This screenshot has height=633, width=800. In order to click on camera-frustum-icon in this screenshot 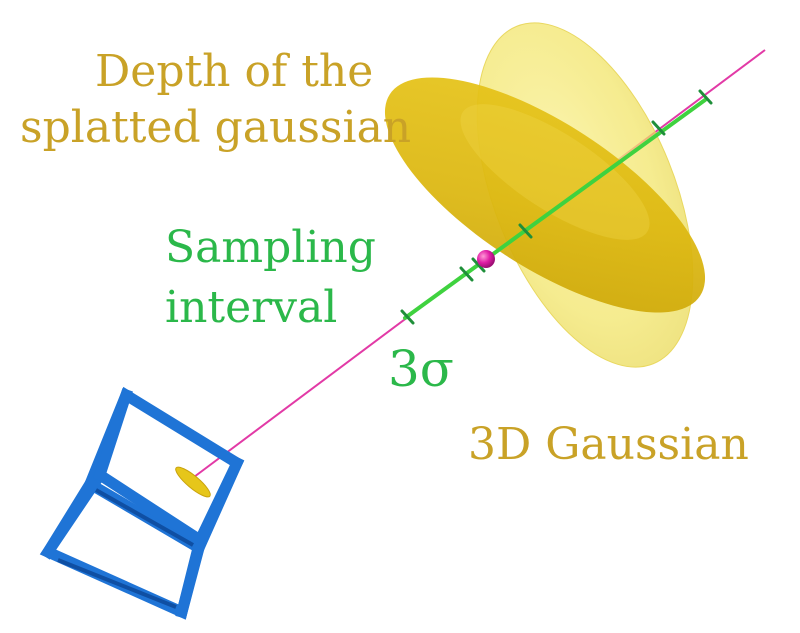, I will do `click(142, 503)`.